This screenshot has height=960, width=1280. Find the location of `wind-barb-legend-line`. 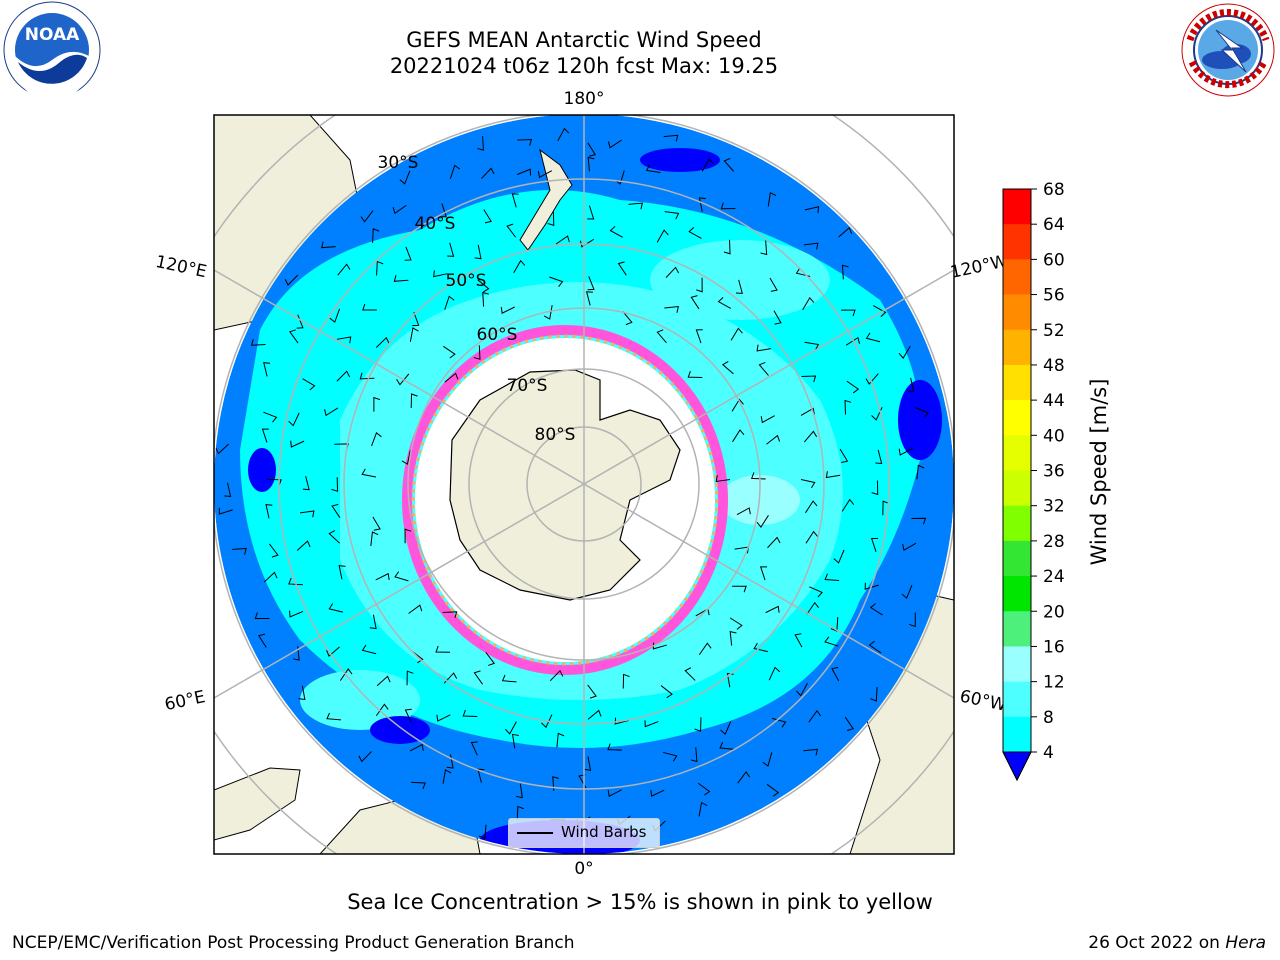

wind-barb-legend-line is located at coordinates (535, 833).